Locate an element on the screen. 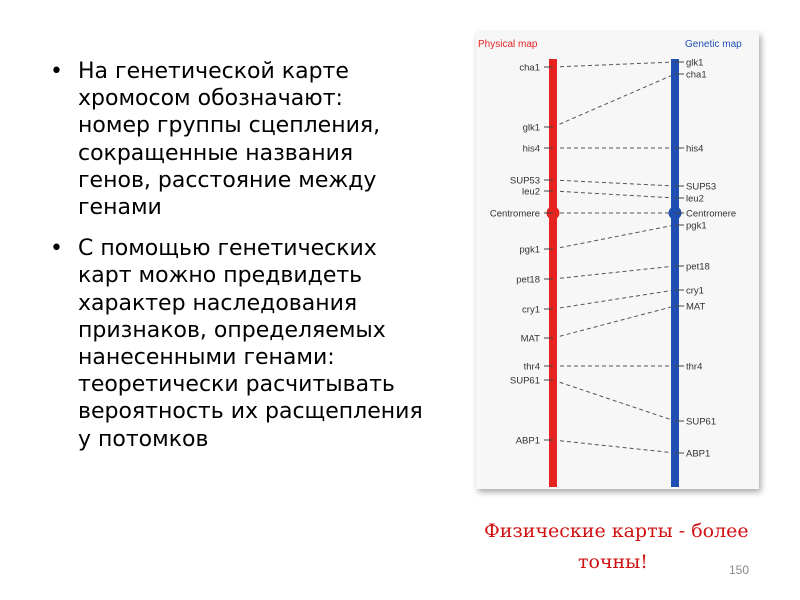 This screenshot has height=600, width=800. connector-line-pet18 is located at coordinates (614, 272).